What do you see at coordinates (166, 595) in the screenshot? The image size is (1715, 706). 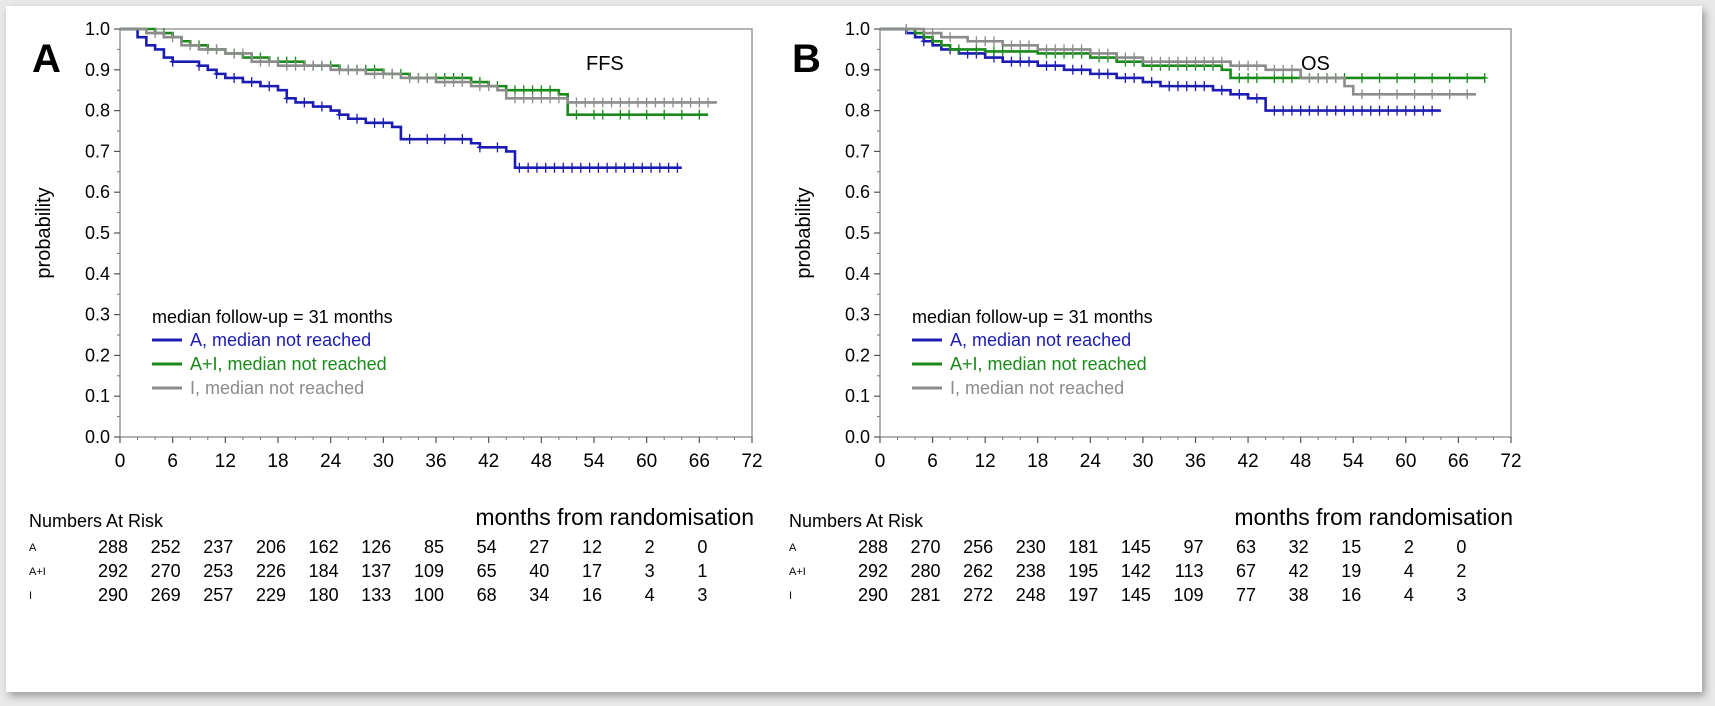 I see `at-risk-cell: 269` at bounding box center [166, 595].